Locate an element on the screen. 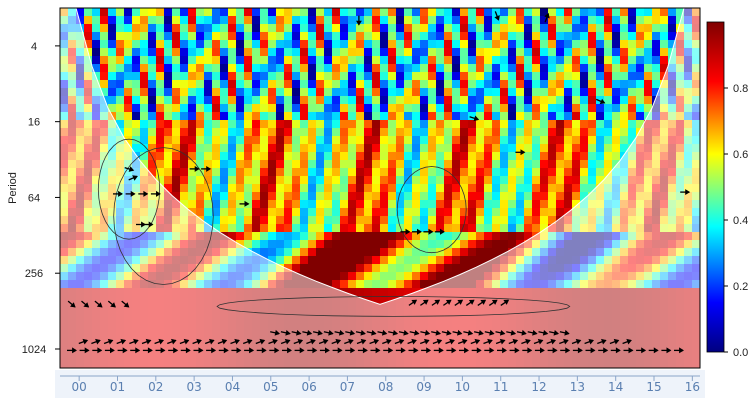 The image size is (755, 402). x-tick-label: 16 is located at coordinates (692, 387).